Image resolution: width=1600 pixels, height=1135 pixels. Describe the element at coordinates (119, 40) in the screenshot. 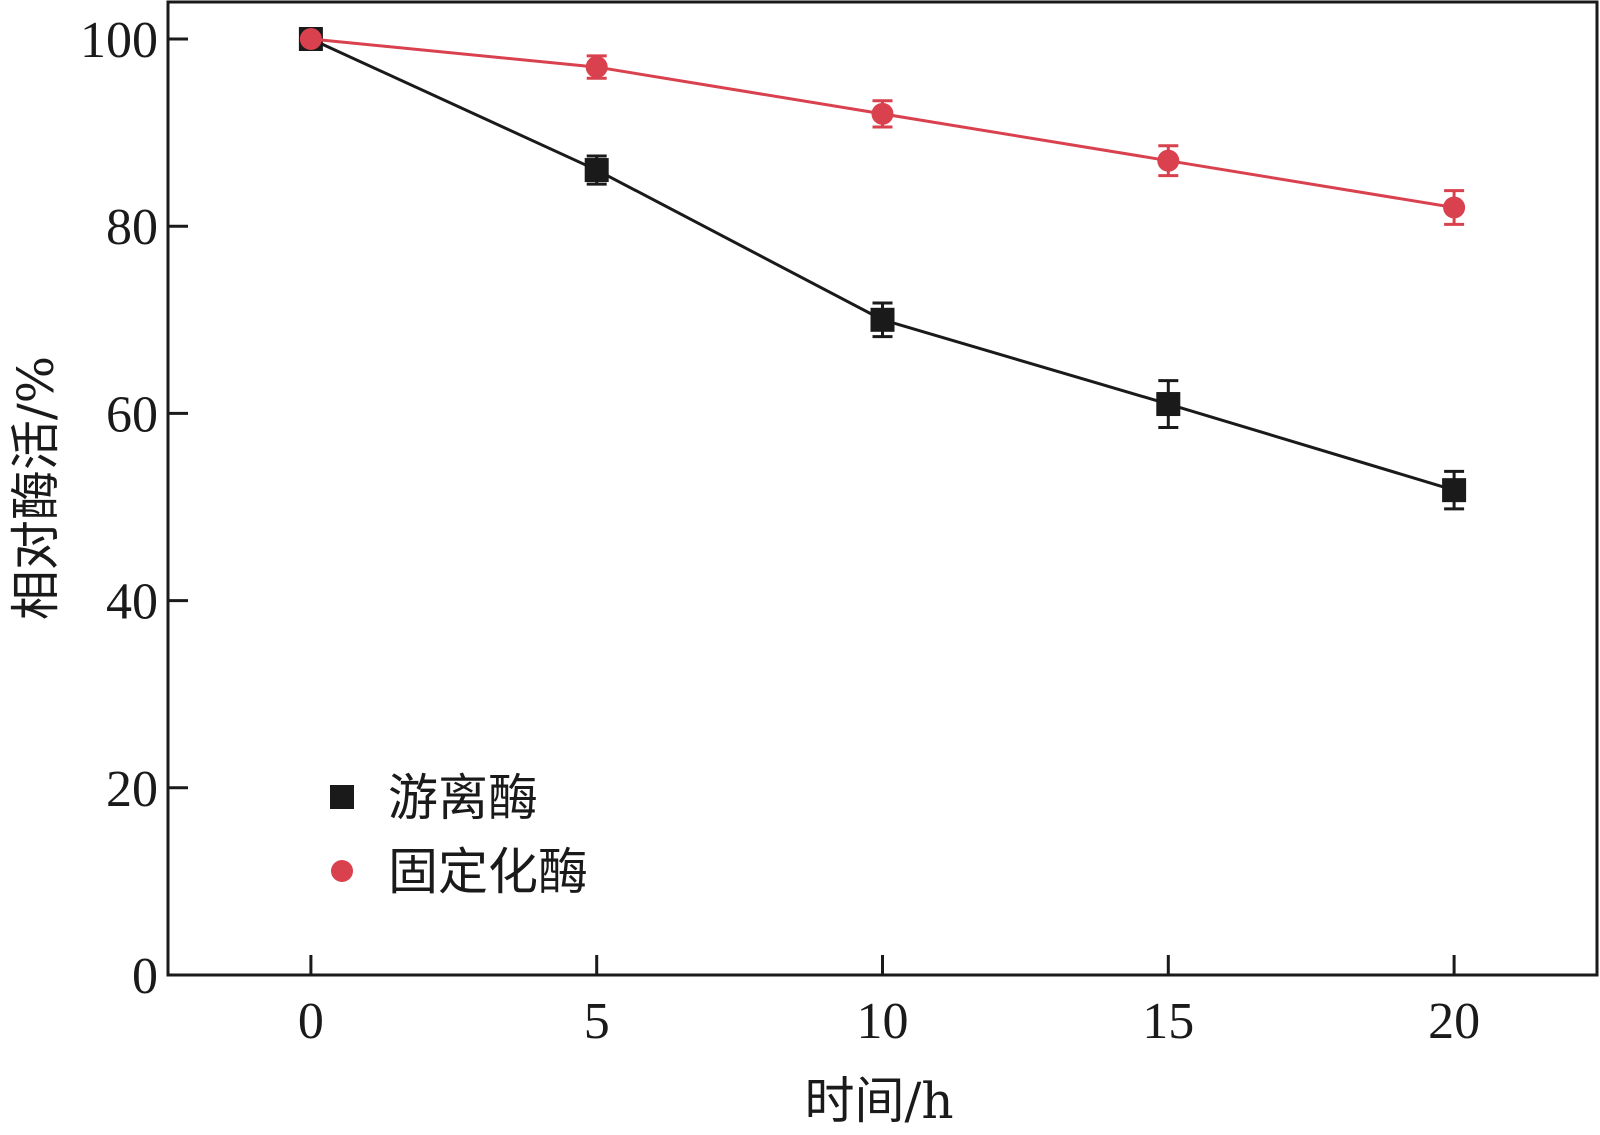

I see `y-tick-label: 100` at that location.